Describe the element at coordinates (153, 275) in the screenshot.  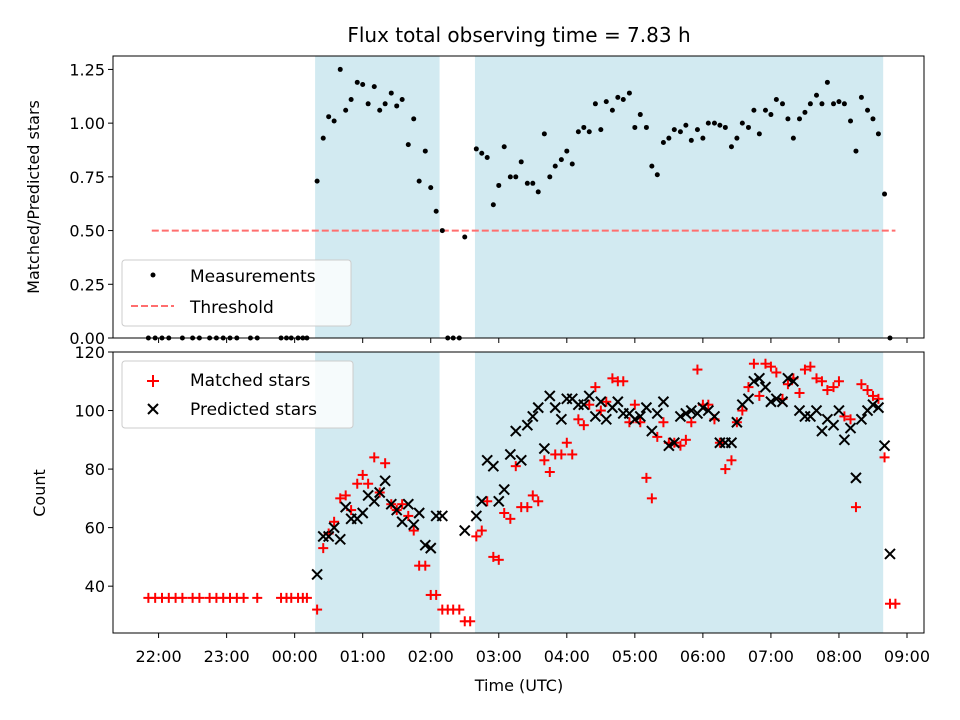
I see `measurements-legend-marker` at that location.